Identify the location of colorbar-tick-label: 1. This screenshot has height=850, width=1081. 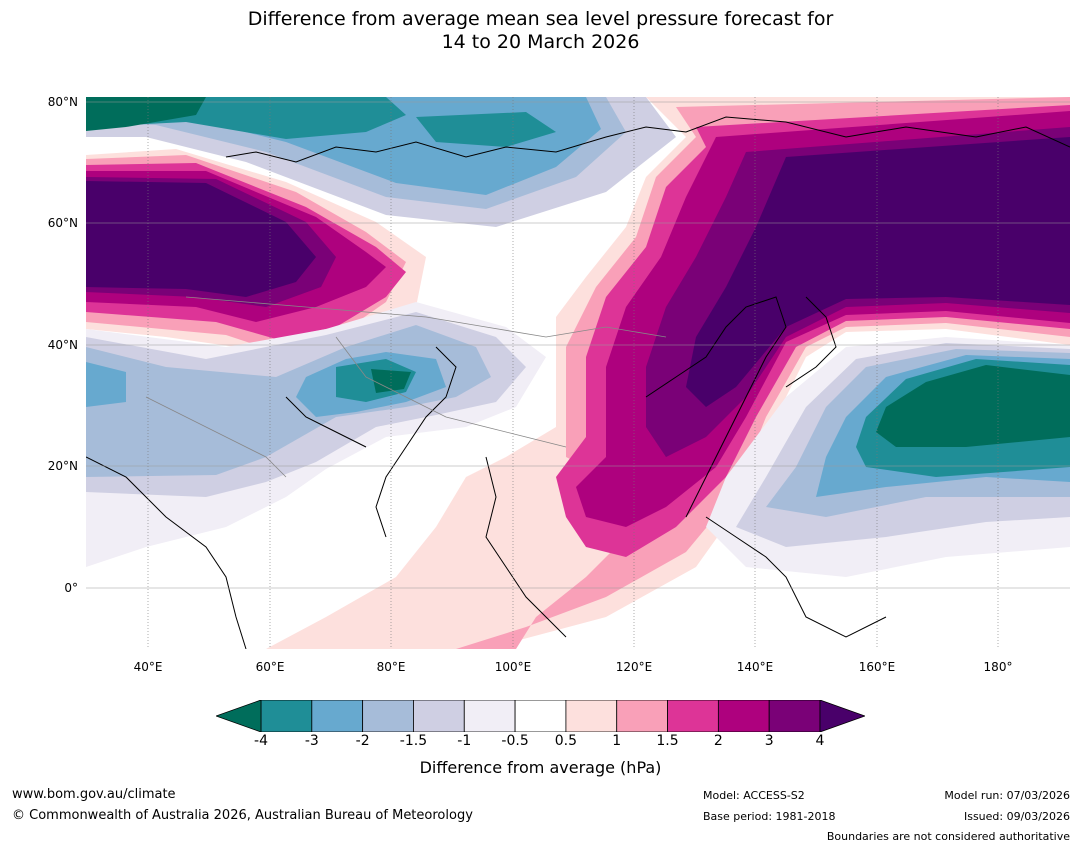
(617, 741).